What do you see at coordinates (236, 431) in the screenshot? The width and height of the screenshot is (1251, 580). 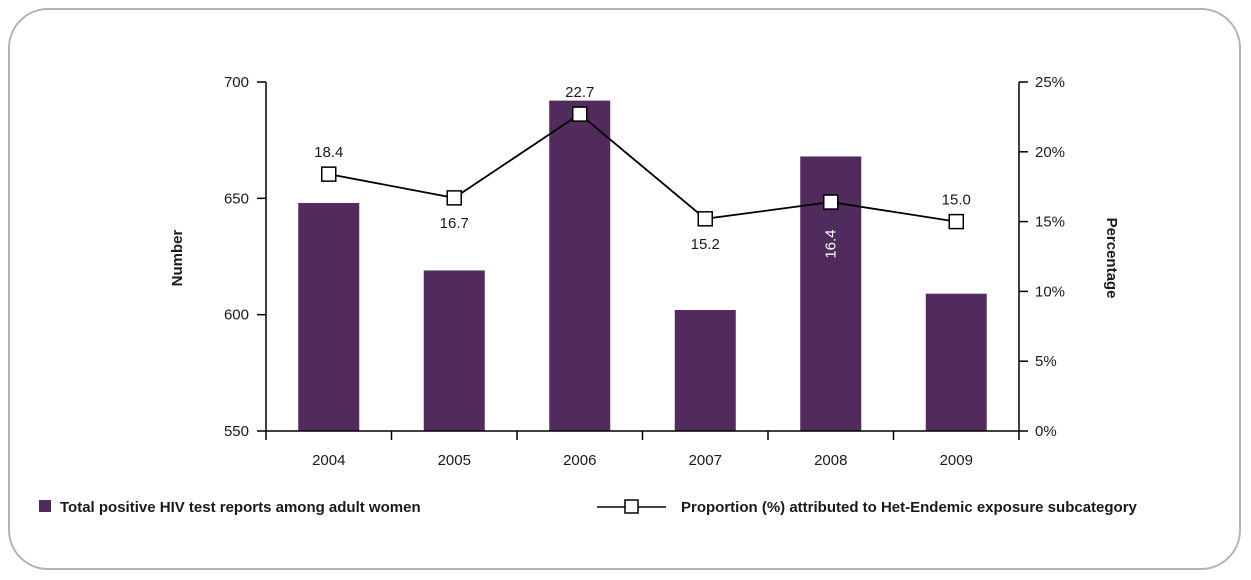 I see `y-tick-label: 550` at bounding box center [236, 431].